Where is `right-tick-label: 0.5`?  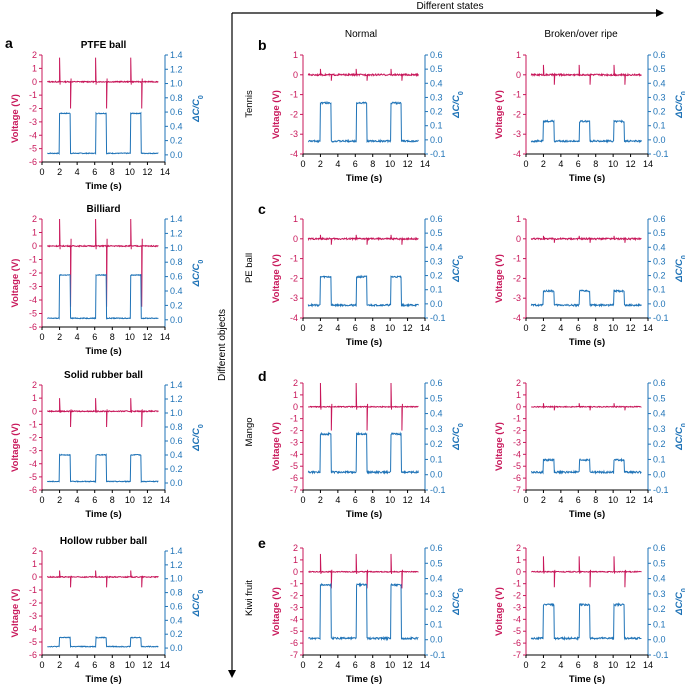 right-tick-label: 0.5 is located at coordinates (436, 233).